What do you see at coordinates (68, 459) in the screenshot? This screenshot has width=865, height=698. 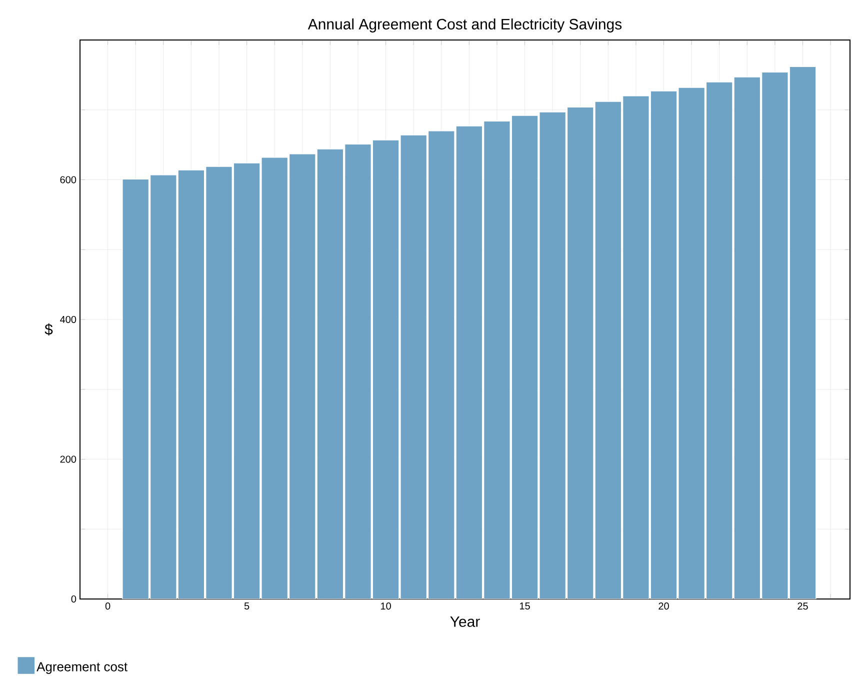 I see `y-tick-label: 200` at bounding box center [68, 459].